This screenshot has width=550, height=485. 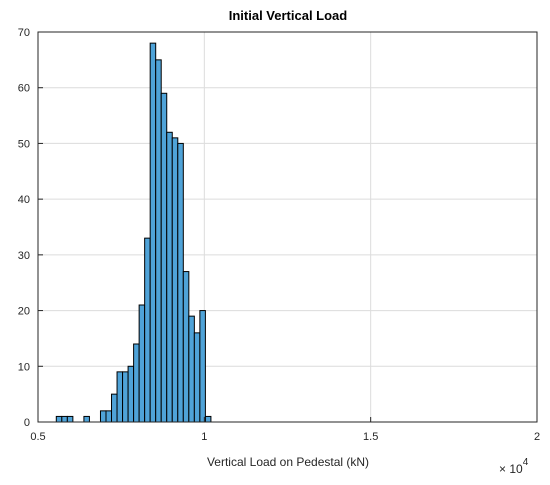 I want to click on y-tick-label: 30, so click(x=24, y=256).